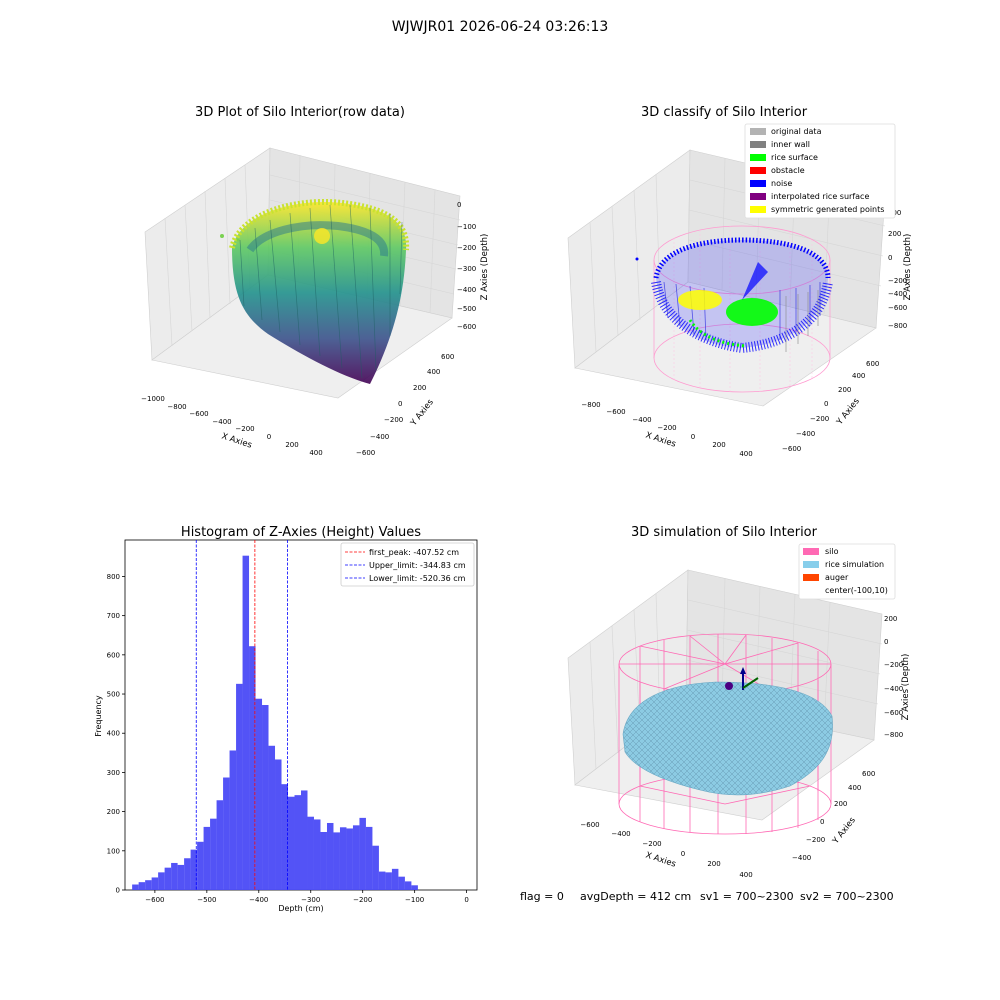 This screenshot has height=1000, width=1000. What do you see at coordinates (258, 900) in the screenshot?
I see `histogram-x-tick-label: −400` at bounding box center [258, 900].